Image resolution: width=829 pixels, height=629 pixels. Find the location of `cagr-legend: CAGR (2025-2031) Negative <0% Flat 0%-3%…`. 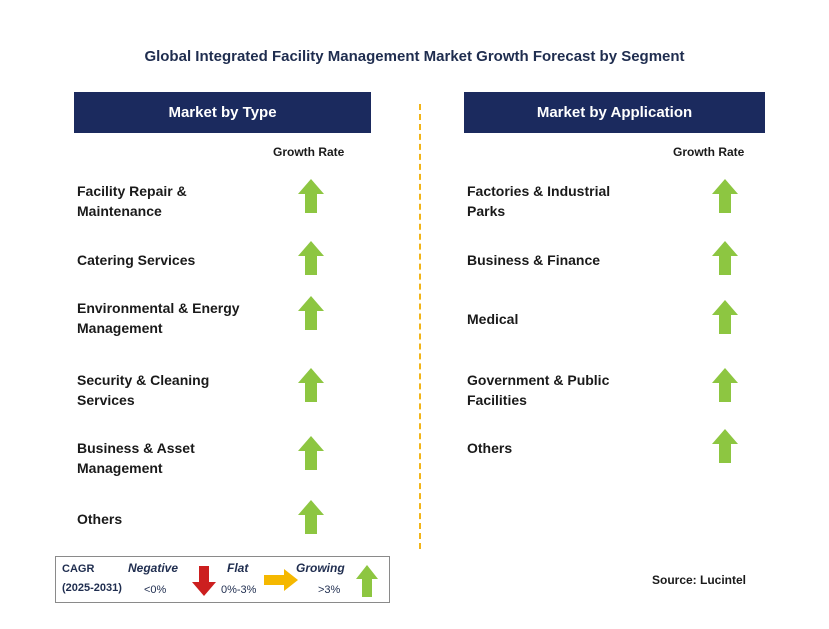

cagr-legend: CAGR (2025-2031) Negative <0% Flat 0%-3%… is located at coordinates (222, 579).